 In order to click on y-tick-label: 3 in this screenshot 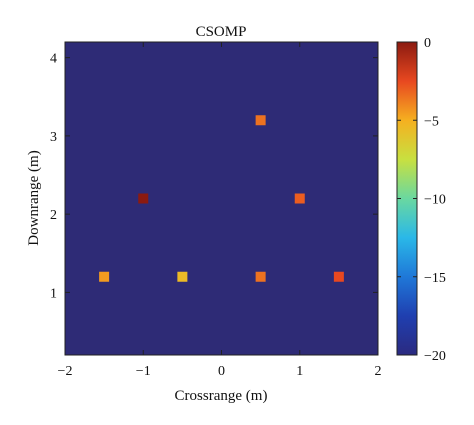, I will do `click(53, 137)`.